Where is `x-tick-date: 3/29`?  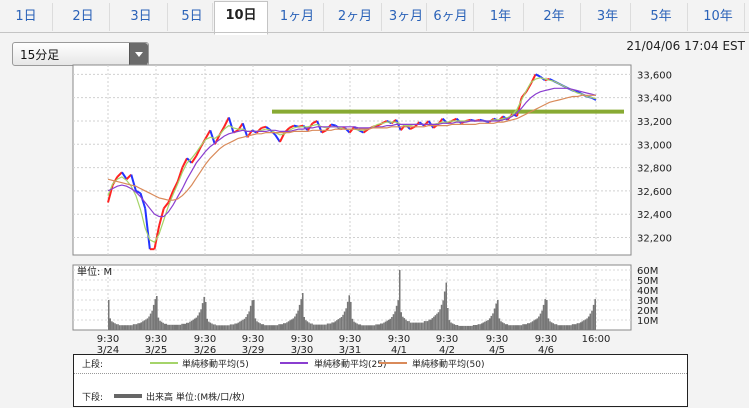 x-tick-date: 3/29 is located at coordinates (253, 350).